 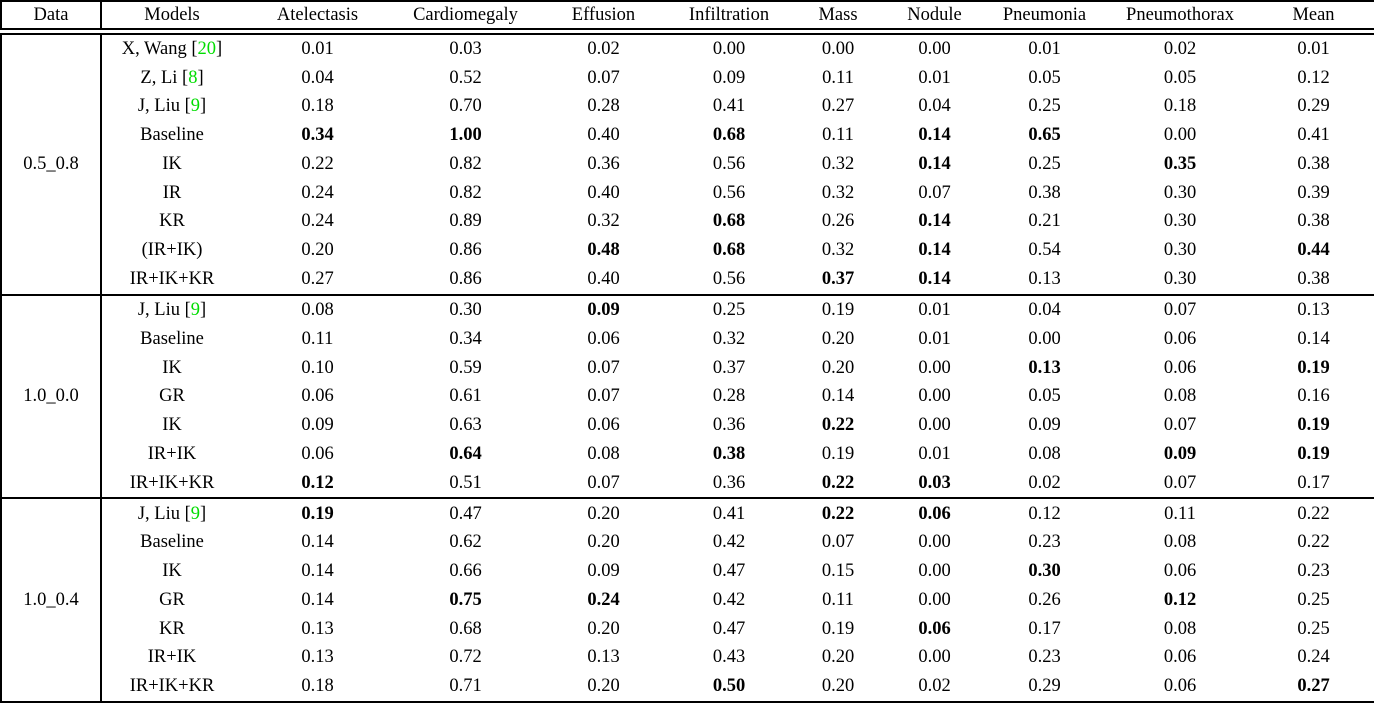 What do you see at coordinates (317, 221) in the screenshot?
I see `metric-value: 0.24` at bounding box center [317, 221].